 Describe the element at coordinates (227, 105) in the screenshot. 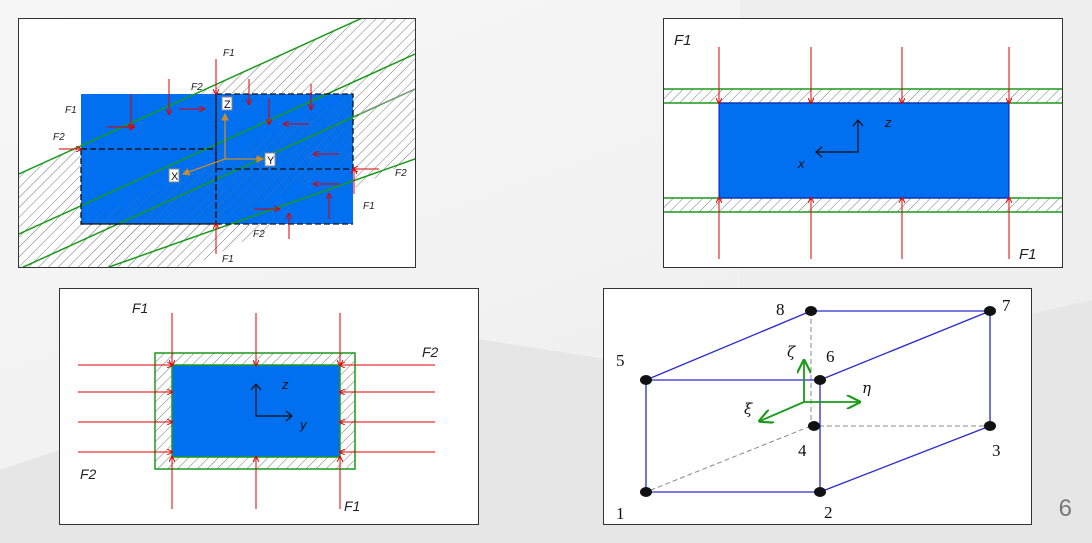

I see `axis-z-label: Z` at that location.